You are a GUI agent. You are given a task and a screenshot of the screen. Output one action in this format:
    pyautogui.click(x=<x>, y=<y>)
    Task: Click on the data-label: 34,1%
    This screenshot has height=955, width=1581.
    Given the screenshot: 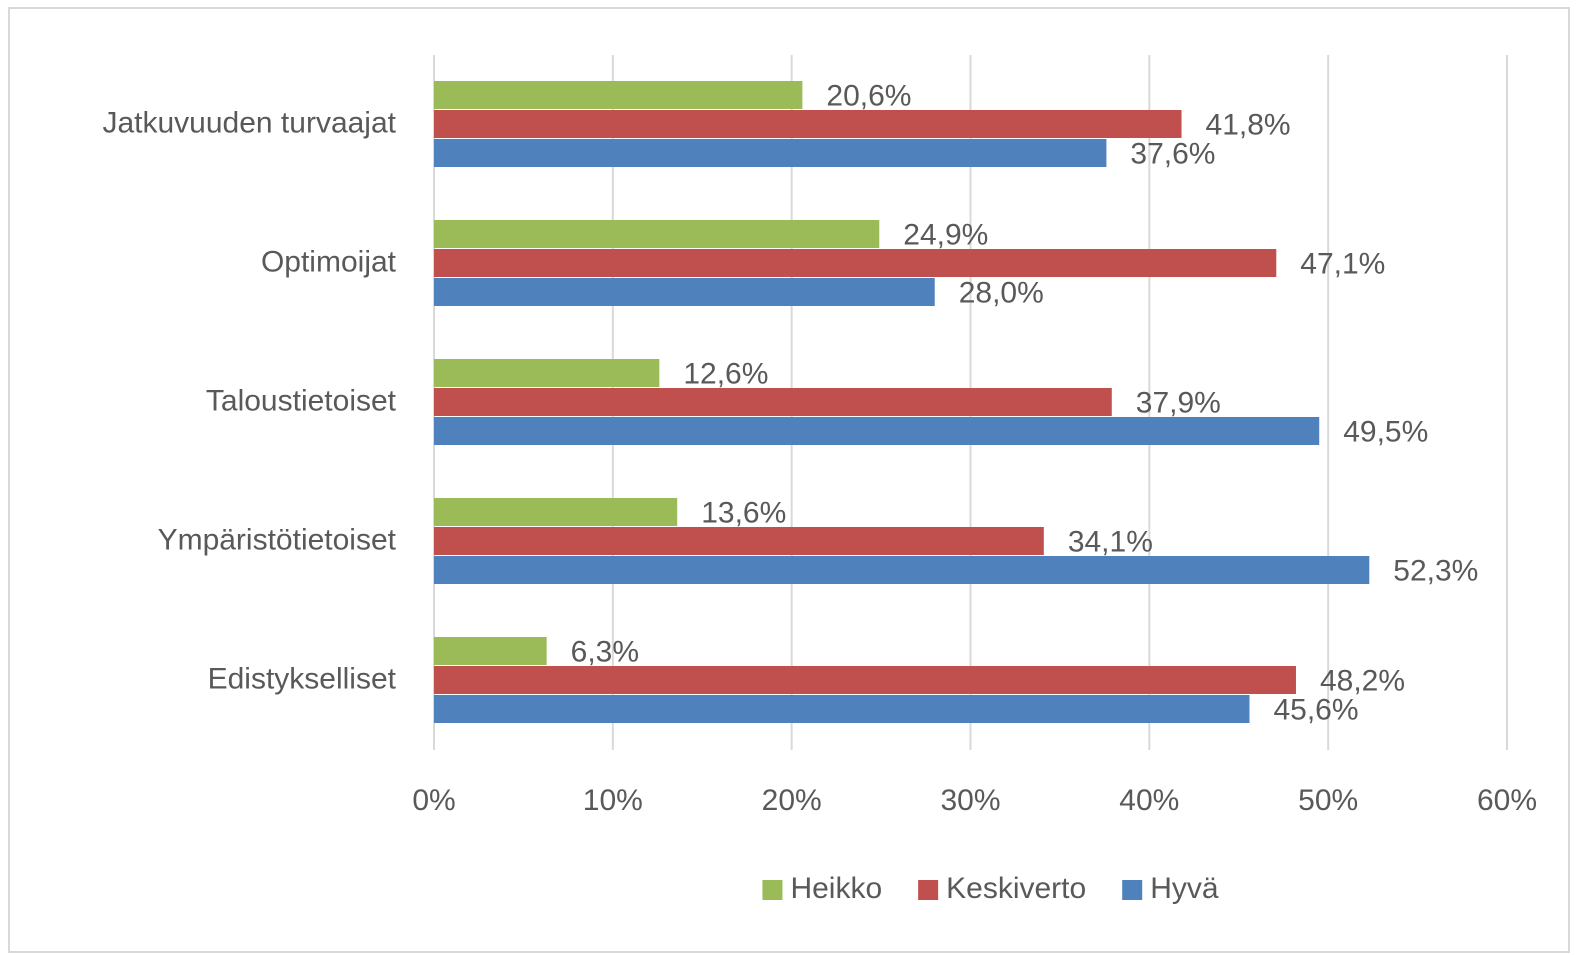 What is the action you would take?
    pyautogui.click(x=1110, y=541)
    